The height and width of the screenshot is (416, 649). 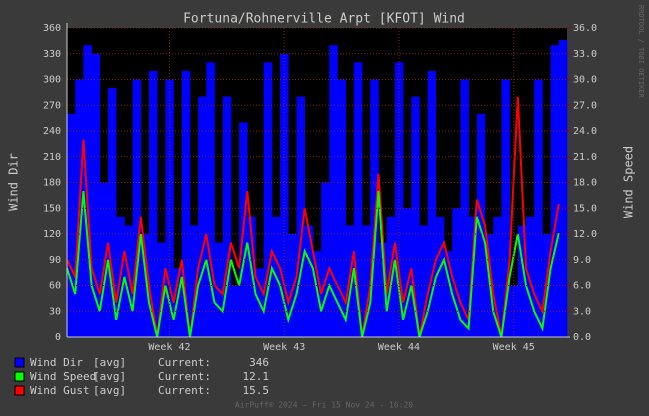 I want to click on y2-tick-label: 30.0, so click(x=585, y=80).